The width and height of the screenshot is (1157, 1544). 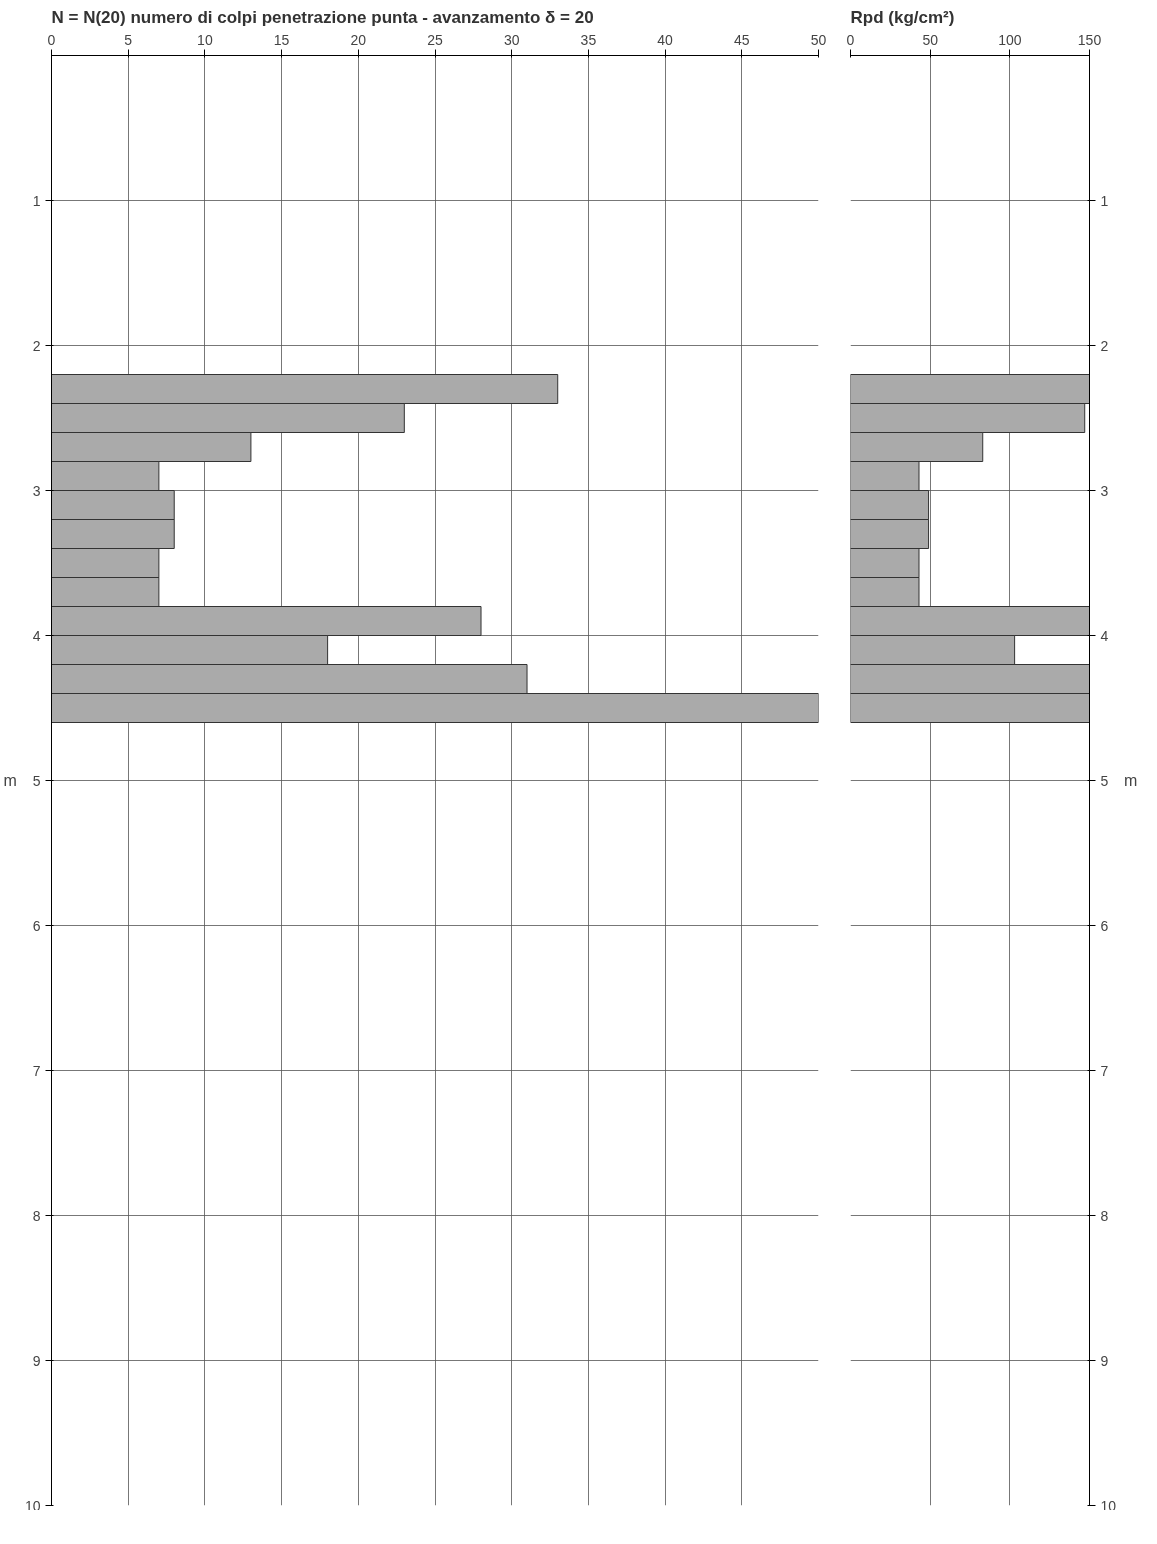 I want to click on x-tick-label: 150, so click(x=1089, y=39).